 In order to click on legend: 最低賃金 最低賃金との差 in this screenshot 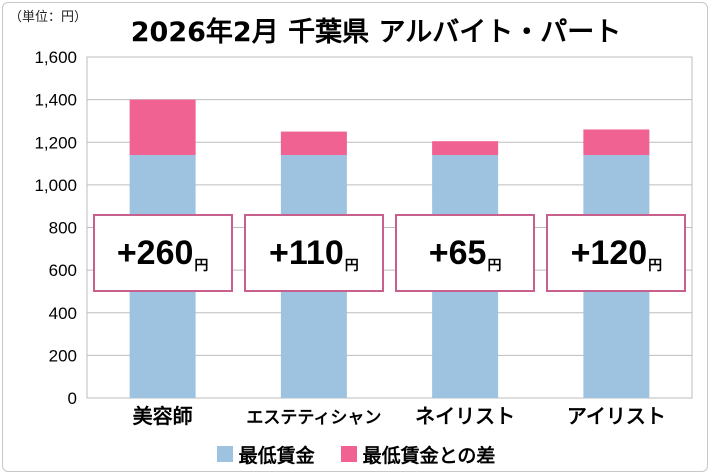, I will do `click(356, 454)`.